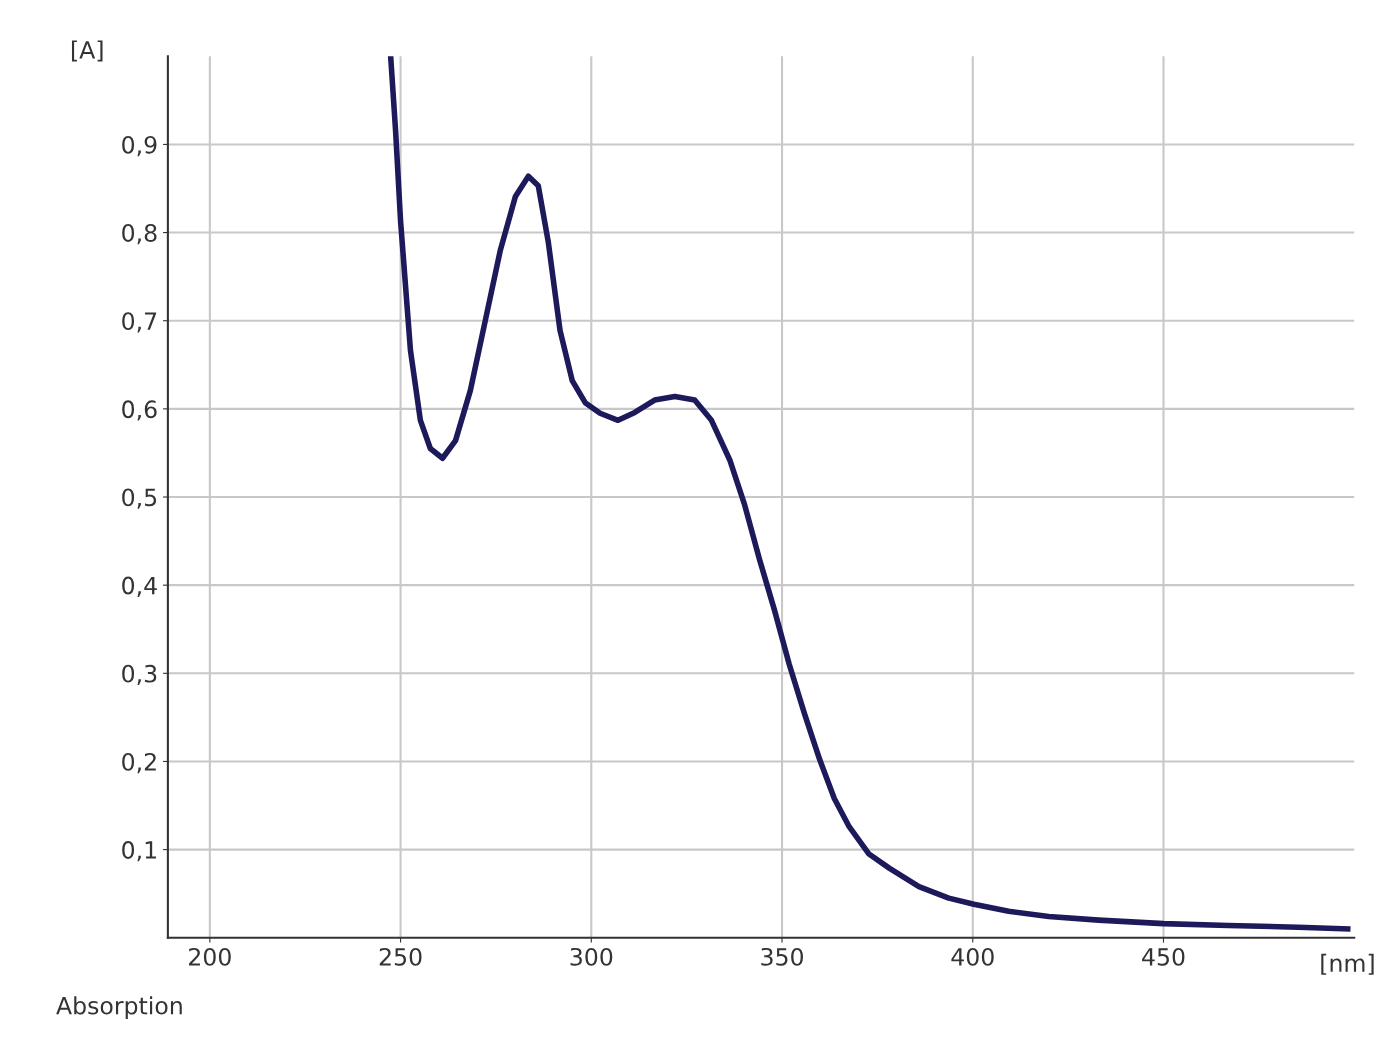 Image resolution: width=1399 pixels, height=1062 pixels. I want to click on y-tick-label: 0,1, so click(139, 851).